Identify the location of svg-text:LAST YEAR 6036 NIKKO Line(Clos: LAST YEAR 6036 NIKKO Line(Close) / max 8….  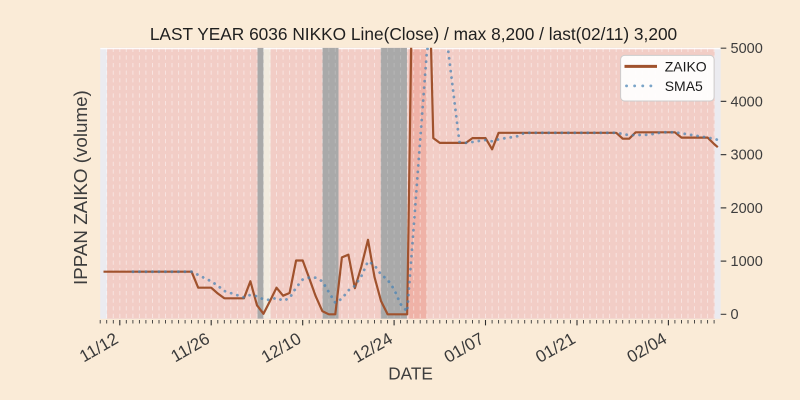
(413, 34).